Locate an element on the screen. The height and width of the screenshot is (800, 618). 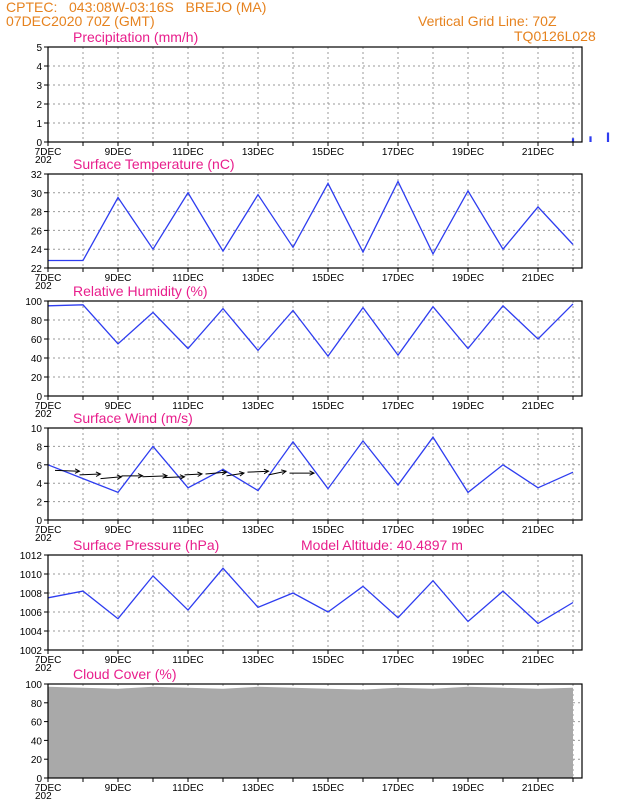
y-tick-label: 3 is located at coordinates (39, 86).